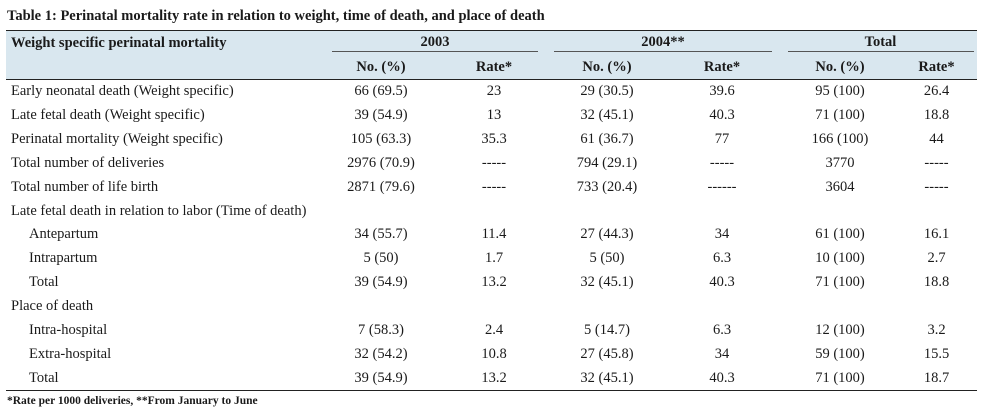 This screenshot has width=983, height=410. What do you see at coordinates (936, 234) in the screenshot?
I see `table-cell: 16.1` at bounding box center [936, 234].